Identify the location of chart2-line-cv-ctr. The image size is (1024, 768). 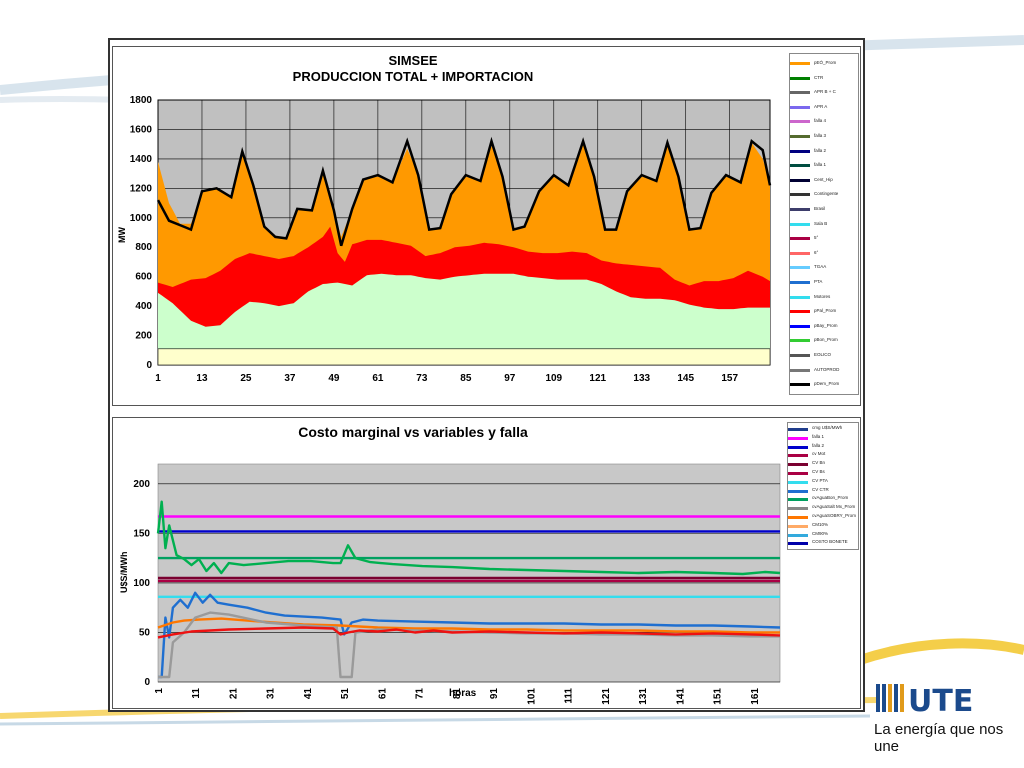
(469, 635).